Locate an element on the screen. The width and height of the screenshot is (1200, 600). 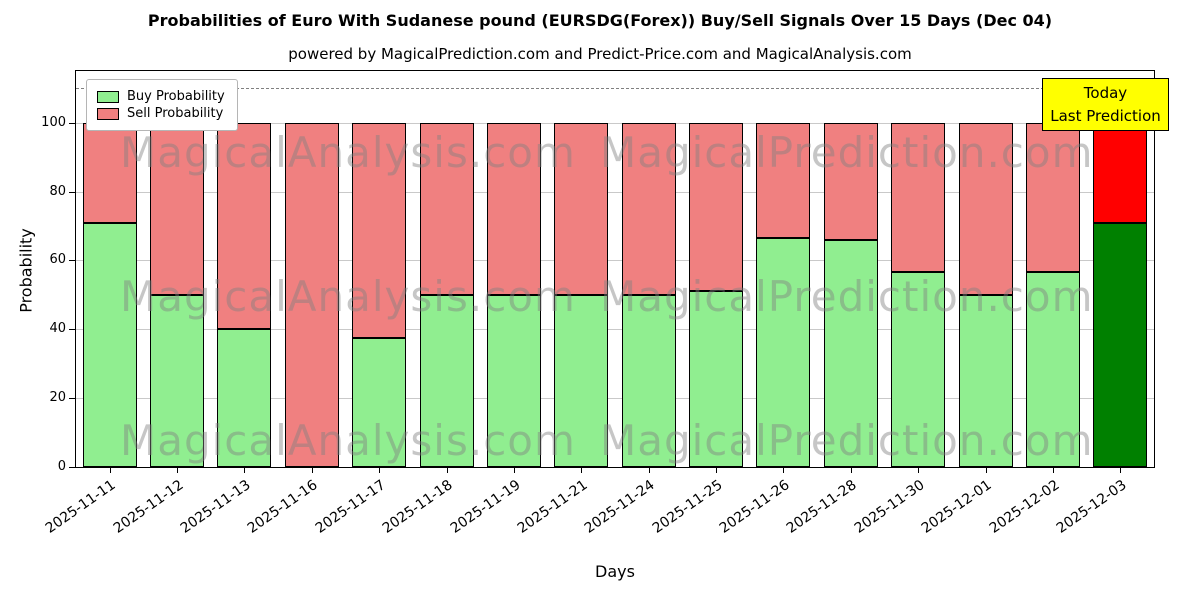
x-tick-label: 2025-11-24 is located at coordinates (620, 507).